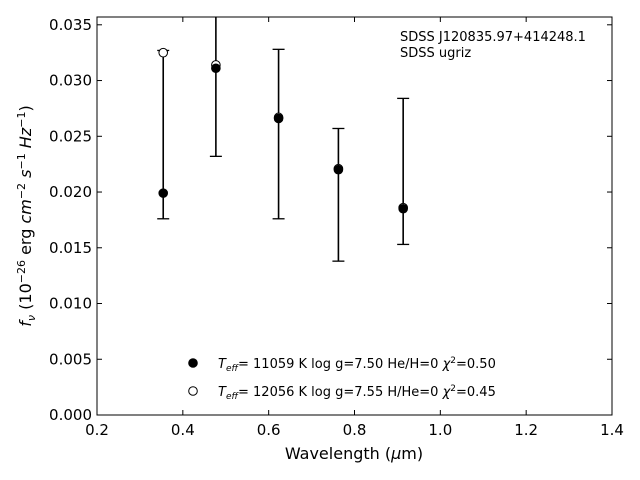 This screenshot has height=480, width=640. Describe the element at coordinates (70, 415) in the screenshot. I see `y-tick-label: 0.000` at that location.